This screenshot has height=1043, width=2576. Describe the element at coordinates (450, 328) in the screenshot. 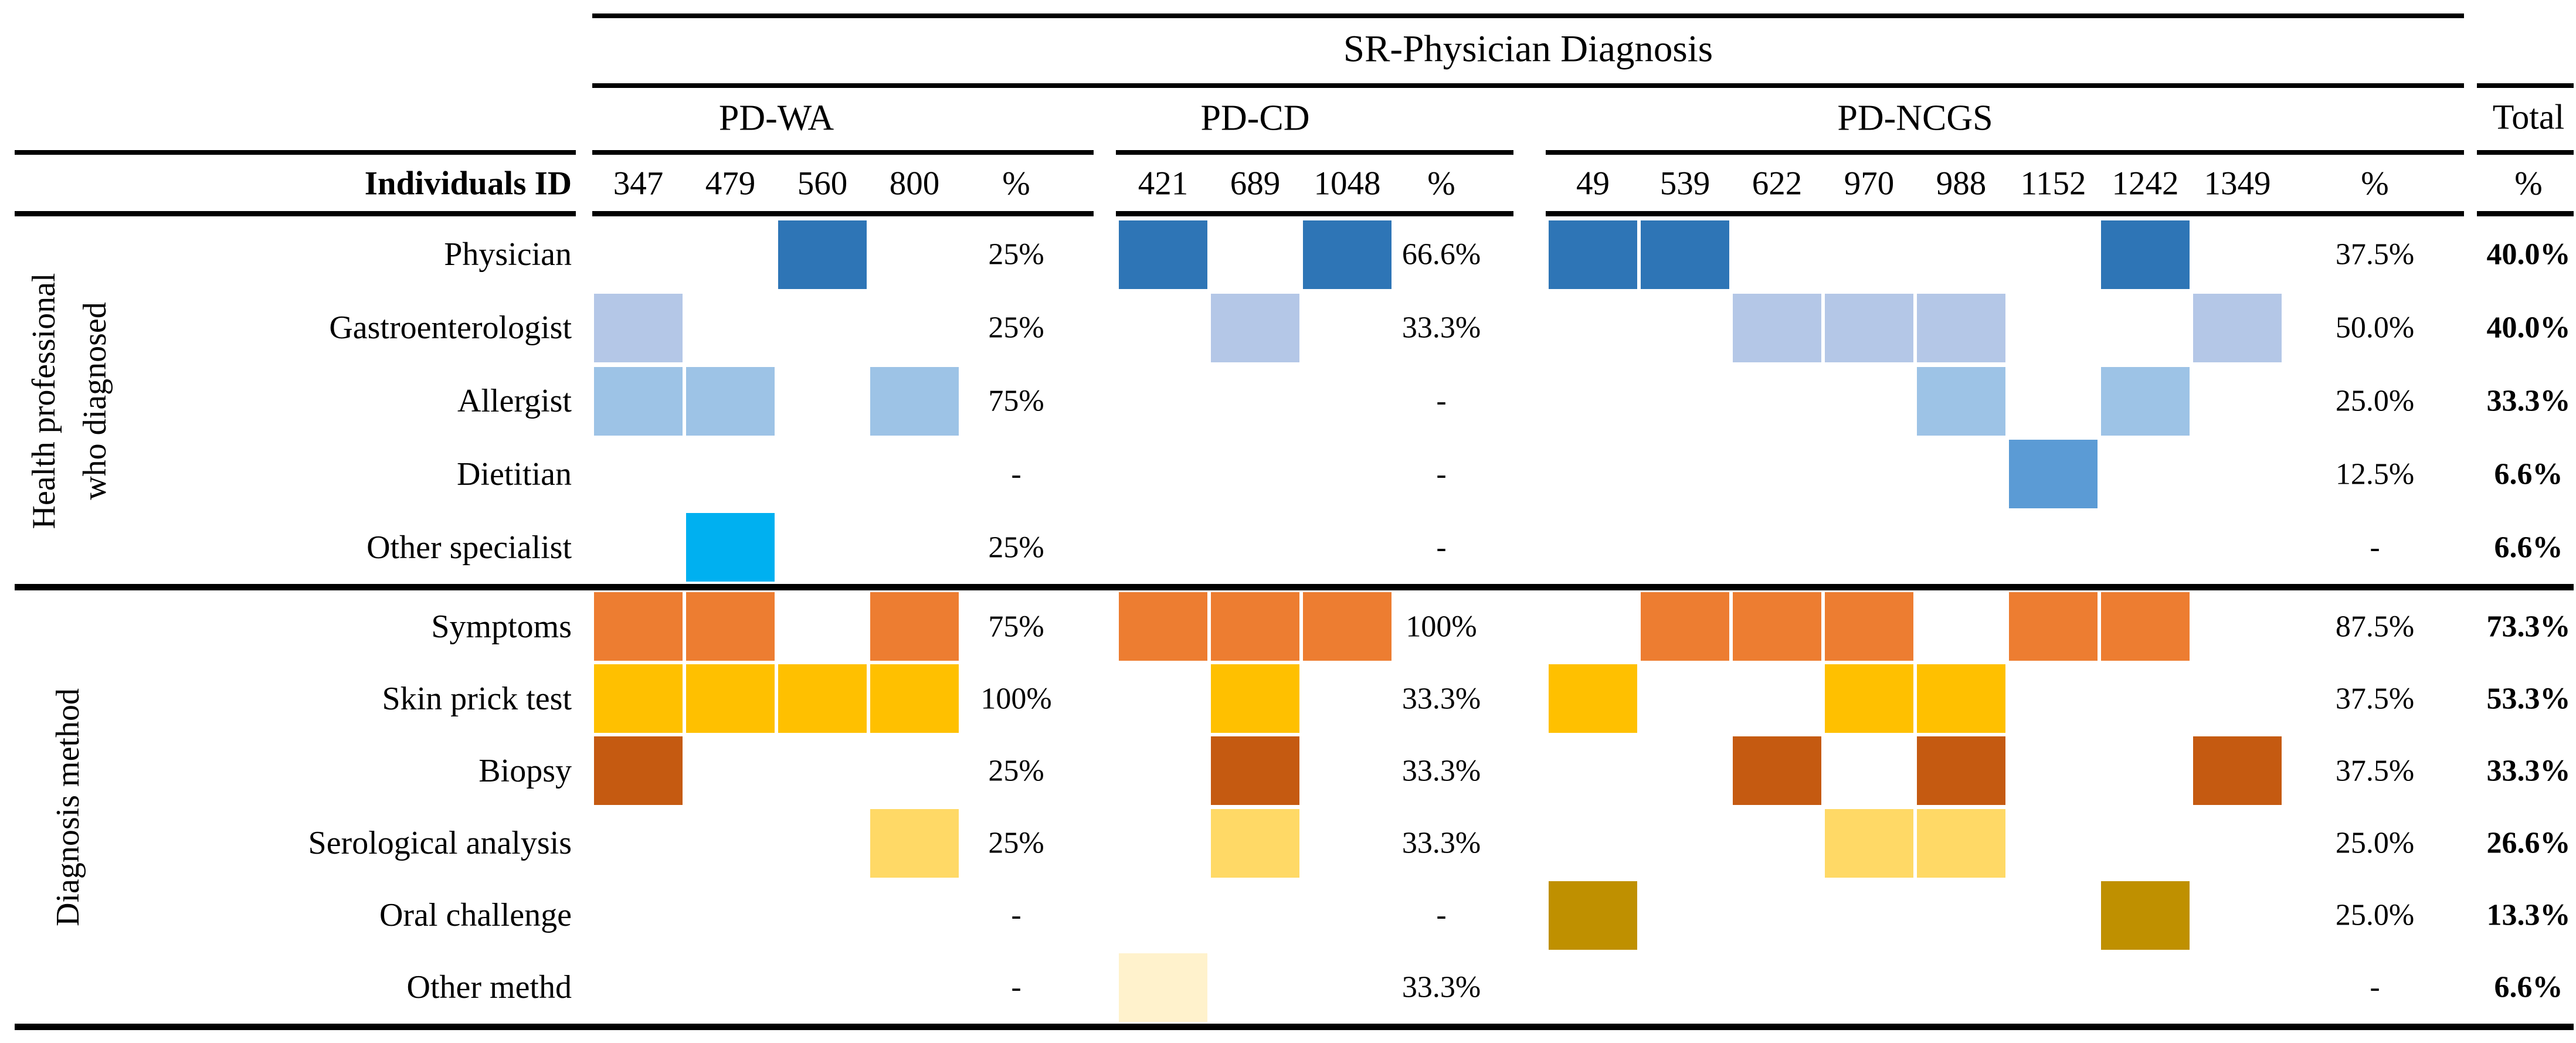

I see `row-label: Gastroenterologist` at that location.